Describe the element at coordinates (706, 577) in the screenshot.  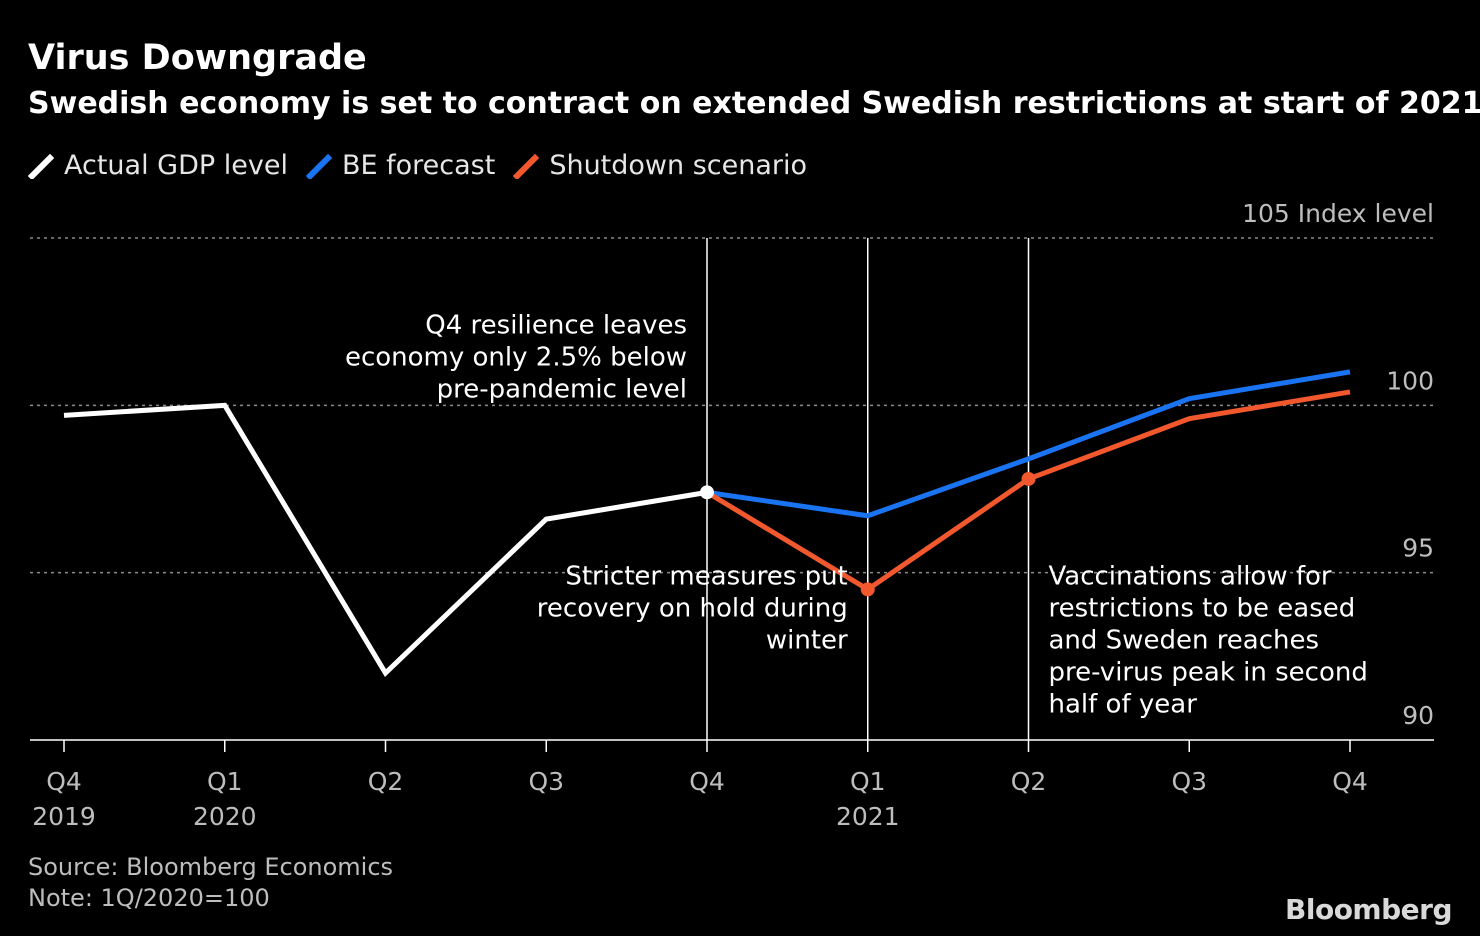
I see `annotation-text: Stricter measures put` at that location.